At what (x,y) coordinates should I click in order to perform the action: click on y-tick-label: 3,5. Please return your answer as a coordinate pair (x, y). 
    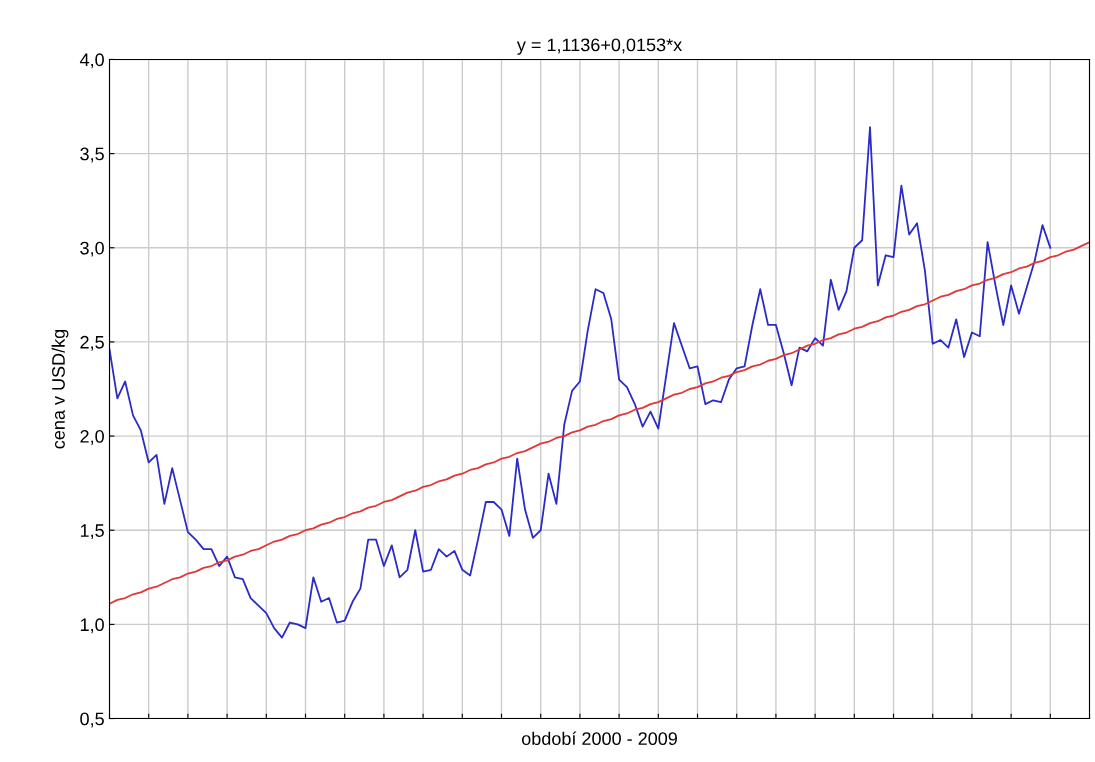
    Looking at the image, I should click on (92, 155).